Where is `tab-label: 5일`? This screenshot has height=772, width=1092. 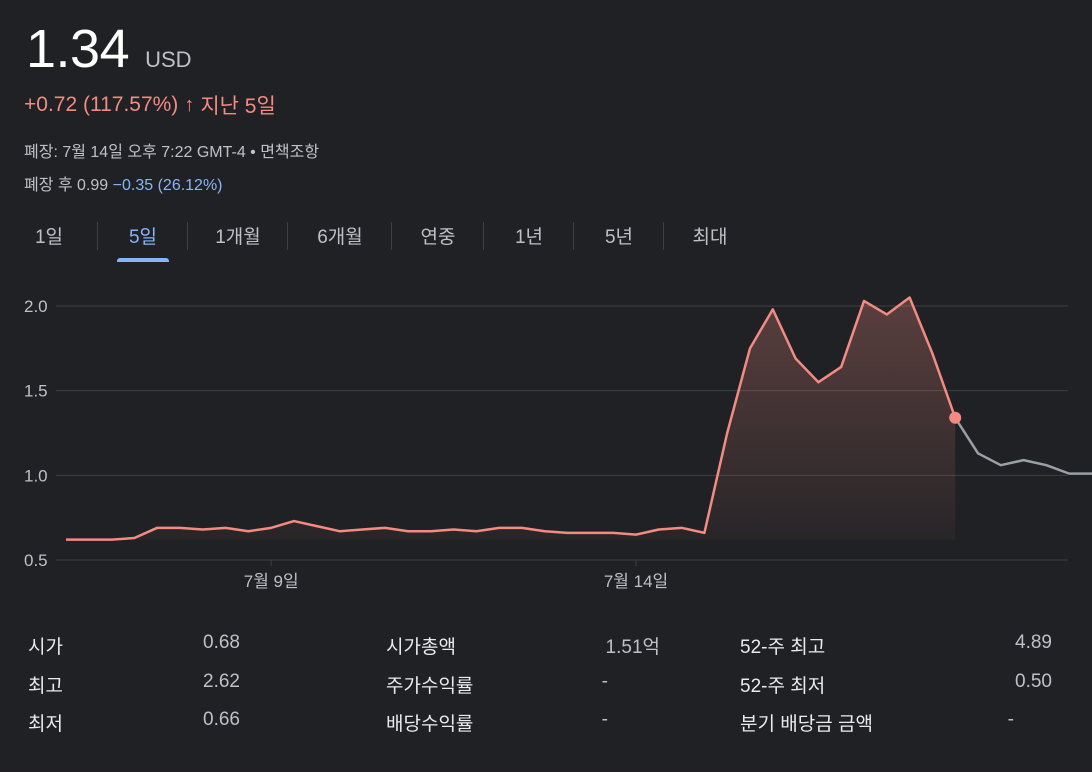 tab-label: 5일 is located at coordinates (143, 237).